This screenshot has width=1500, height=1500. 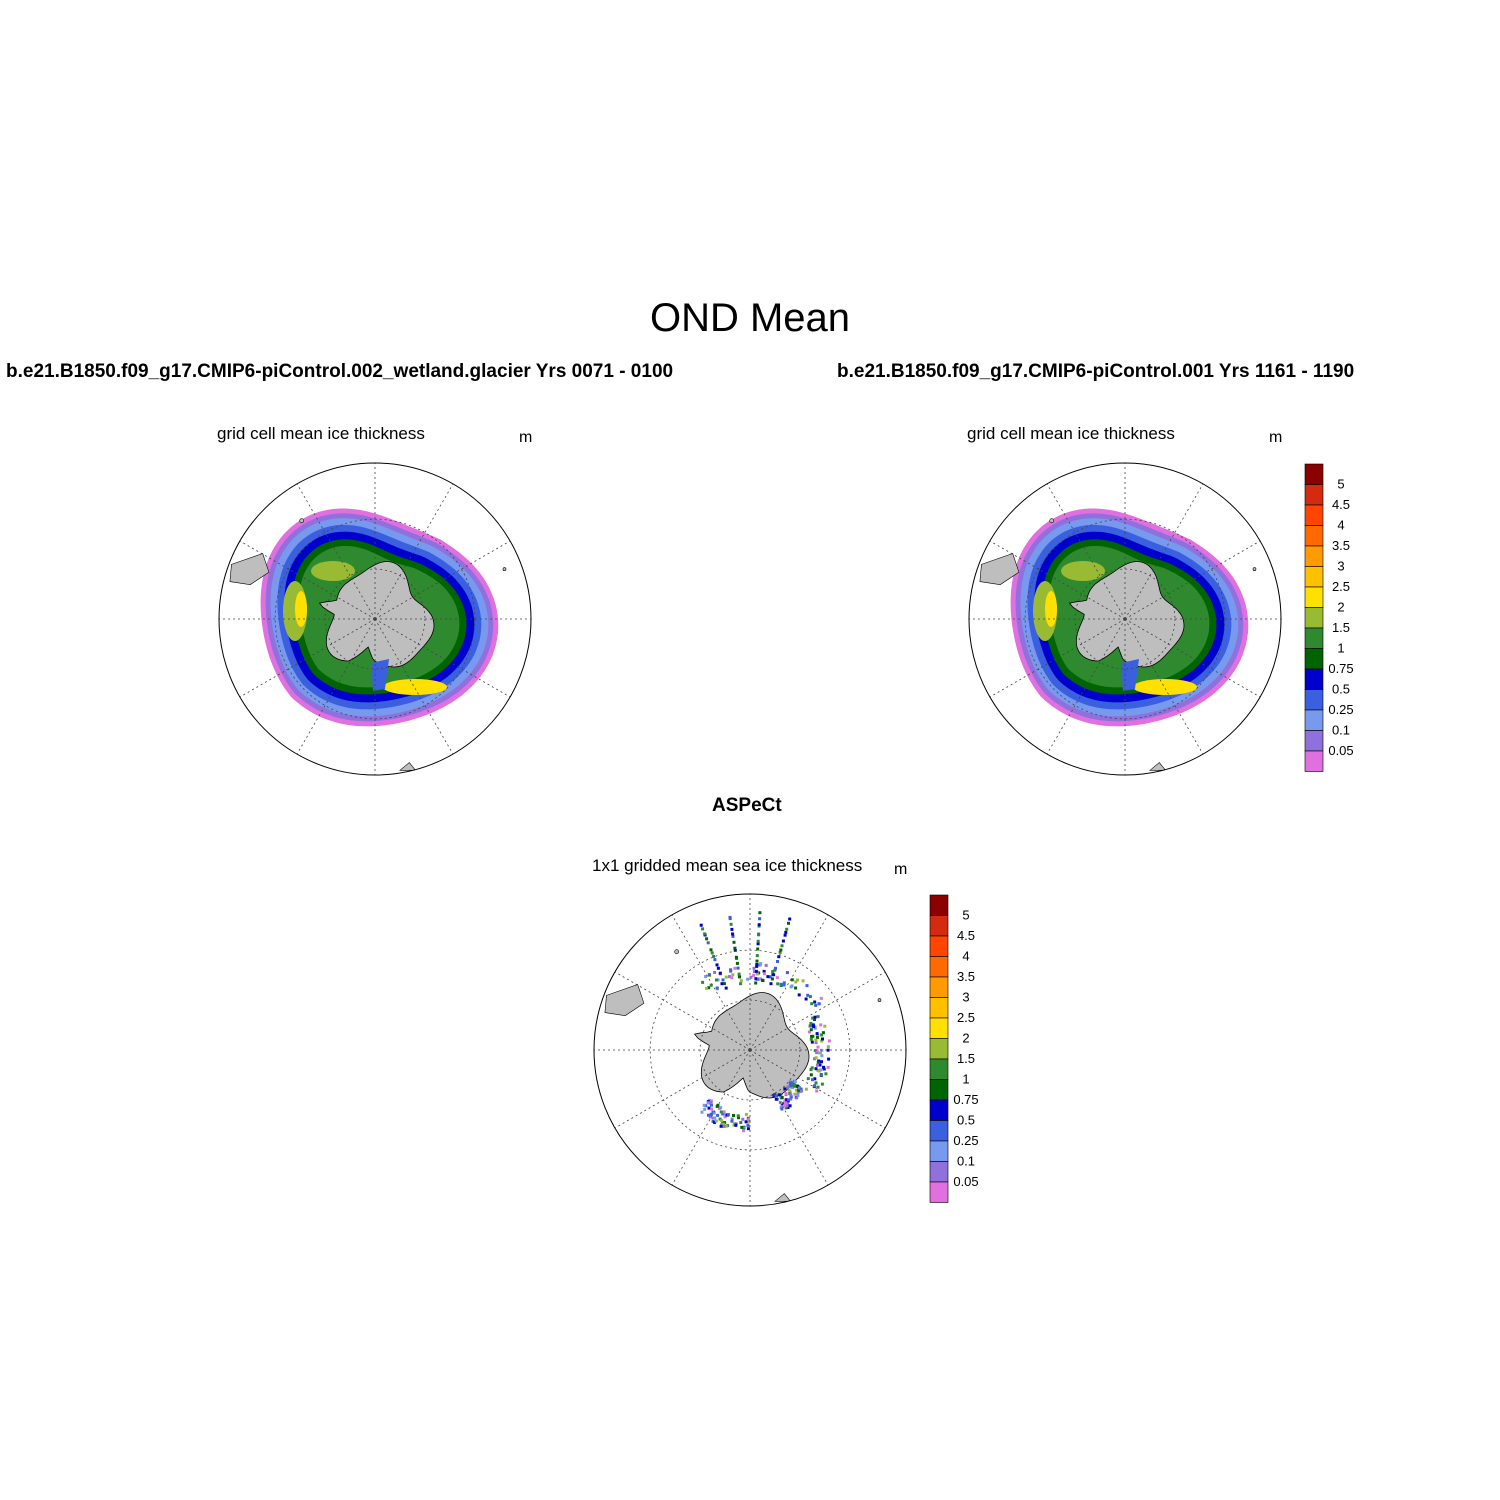 I want to click on south-america-land, so click(x=999, y=569).